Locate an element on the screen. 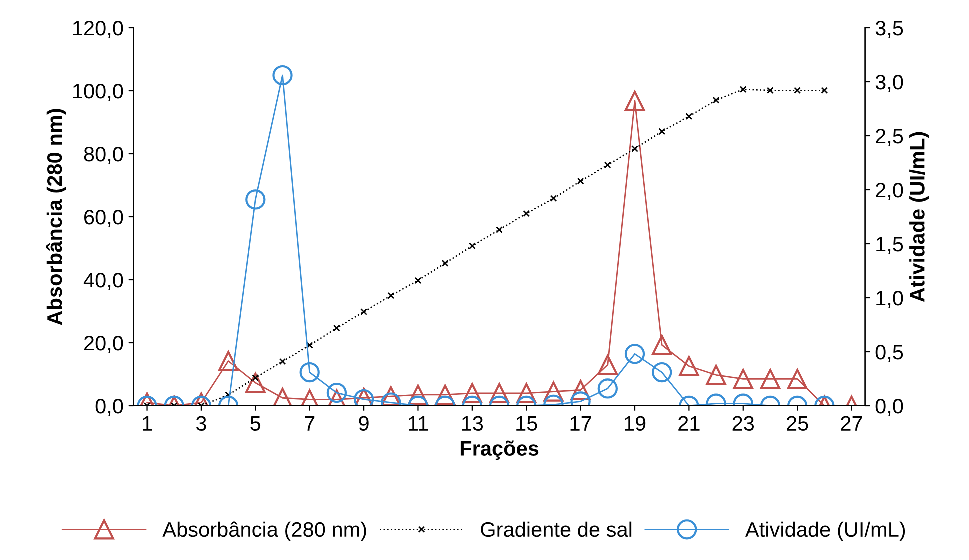 This screenshot has height=560, width=969. x-tick-label: 13 is located at coordinates (473, 424).